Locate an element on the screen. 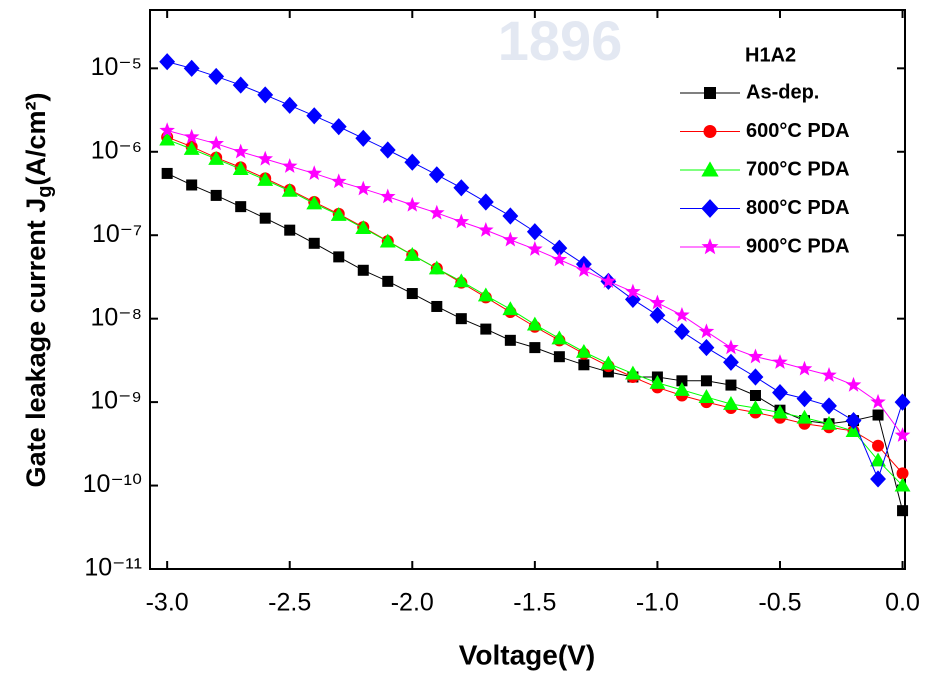  y-tick-label: 10⁻⁵ is located at coordinates (116, 67).